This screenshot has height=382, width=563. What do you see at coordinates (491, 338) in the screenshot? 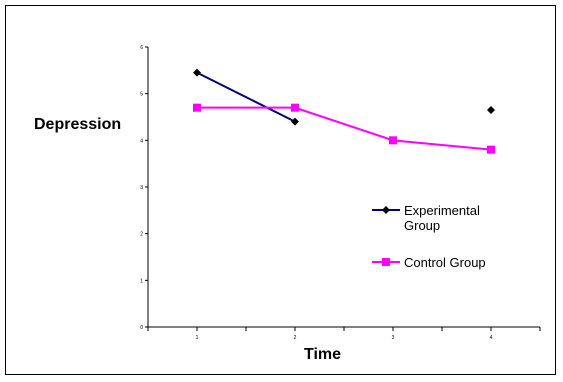
I see `x-tick-label: 4` at bounding box center [491, 338].